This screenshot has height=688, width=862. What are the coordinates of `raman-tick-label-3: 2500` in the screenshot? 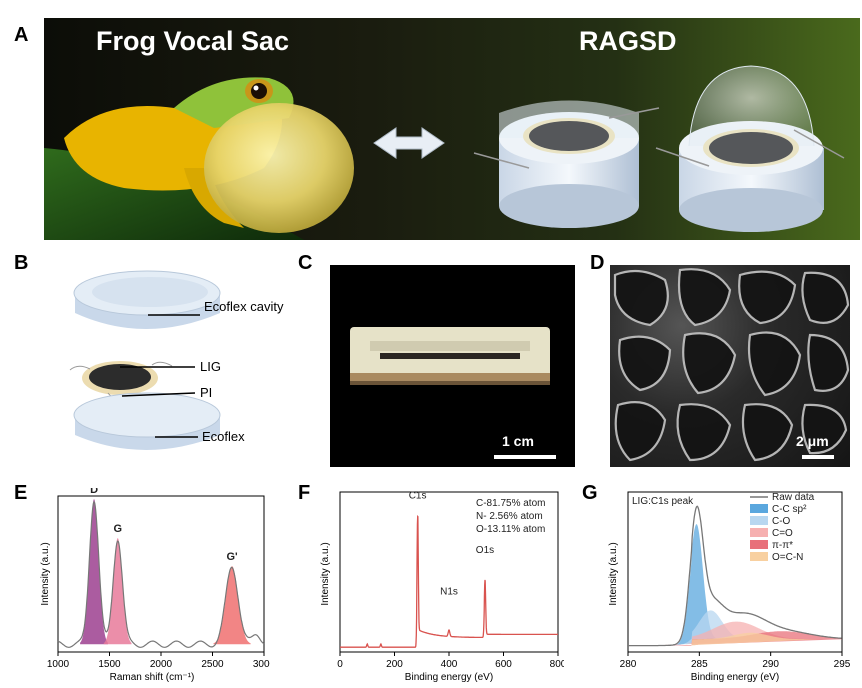 It's located at (212, 664).